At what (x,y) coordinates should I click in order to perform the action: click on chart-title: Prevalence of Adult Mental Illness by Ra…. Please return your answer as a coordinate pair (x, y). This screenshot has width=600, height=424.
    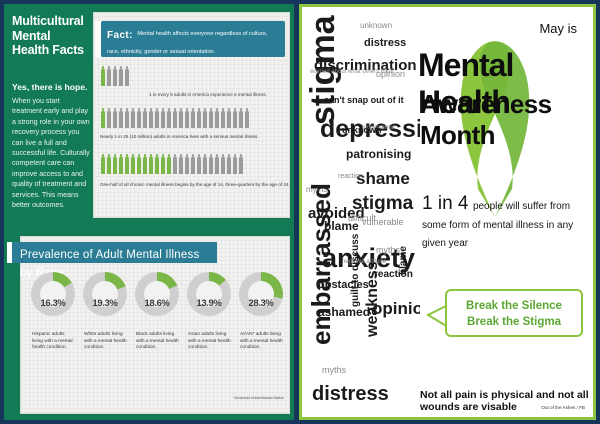
    Looking at the image, I should click on (110, 264).